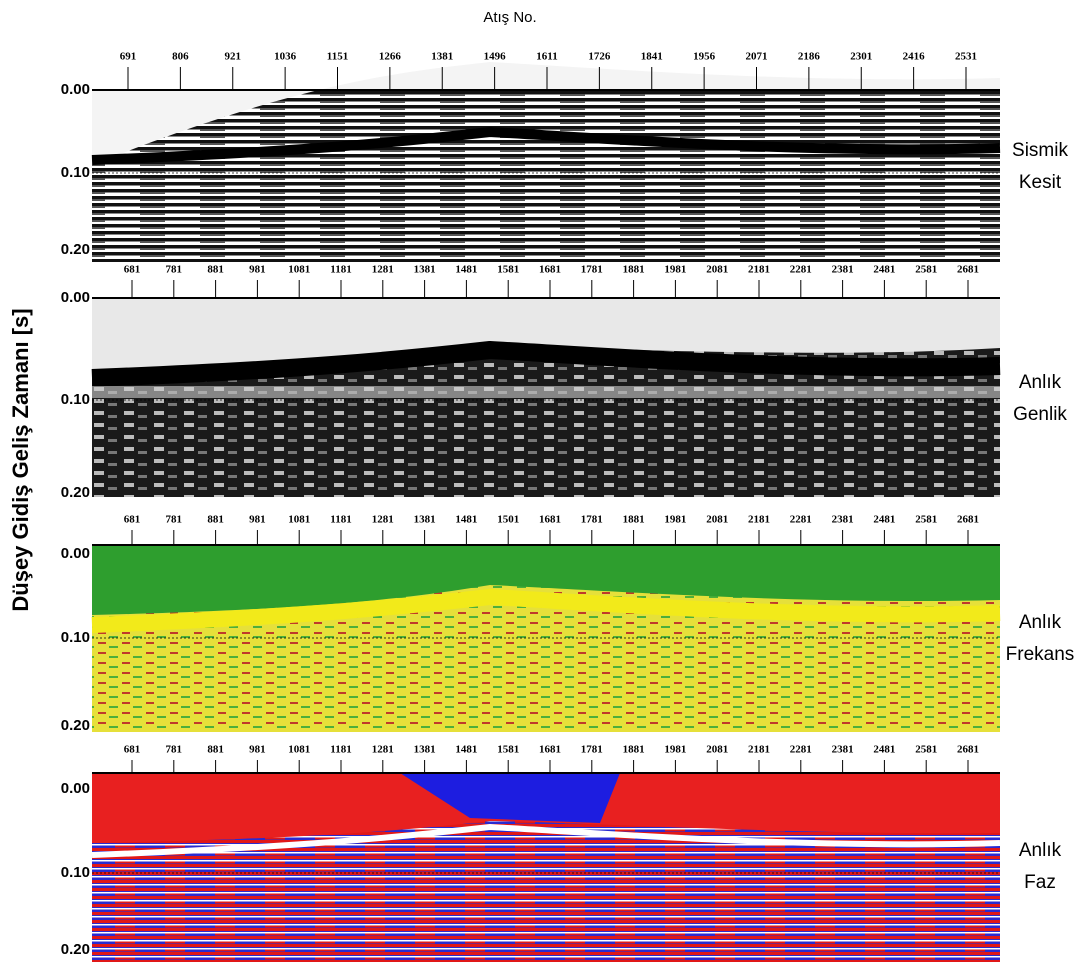 This screenshot has width=1088, height=974. Describe the element at coordinates (128, 57) in the screenshot. I see `top-tick-label: 691` at that location.